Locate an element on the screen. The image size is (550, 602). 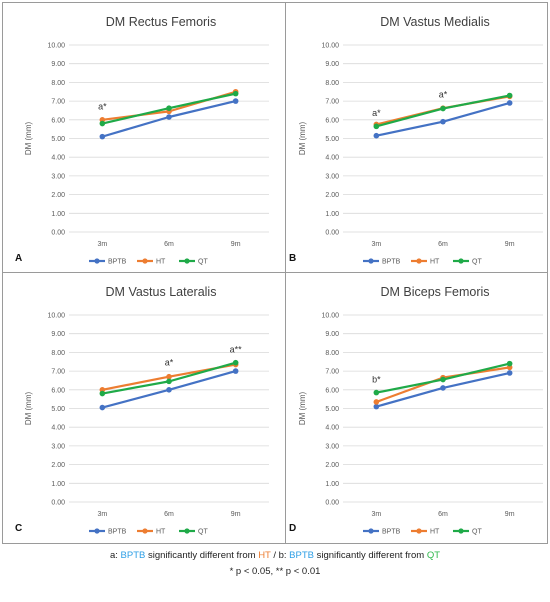
panel-label: A is located at coordinates (18, 258).